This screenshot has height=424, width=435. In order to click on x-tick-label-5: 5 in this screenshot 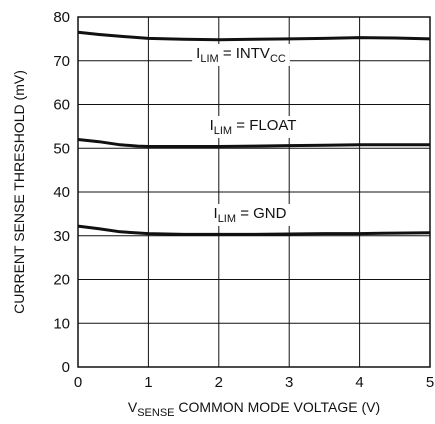, I will do `click(430, 382)`.